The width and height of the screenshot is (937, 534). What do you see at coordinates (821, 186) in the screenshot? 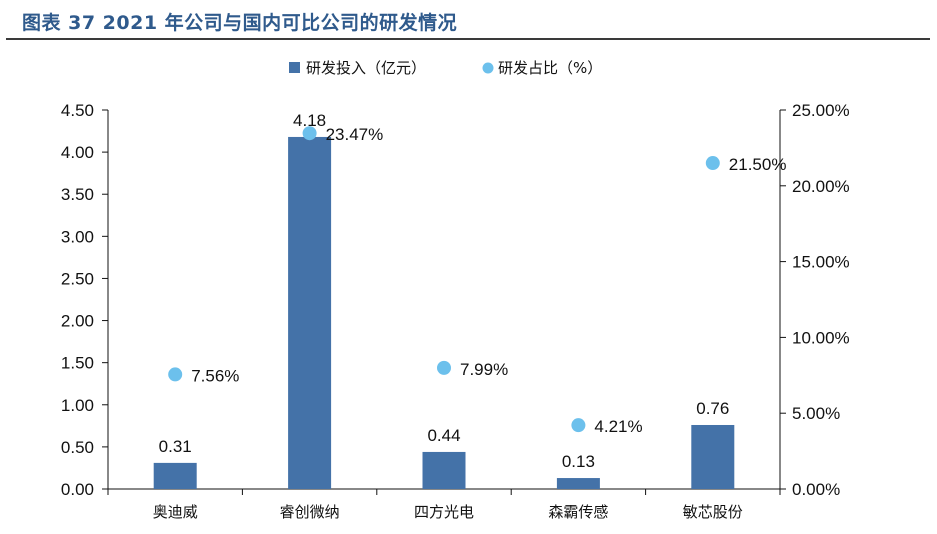
I see `right-tick-label: 20.00%` at bounding box center [821, 186].